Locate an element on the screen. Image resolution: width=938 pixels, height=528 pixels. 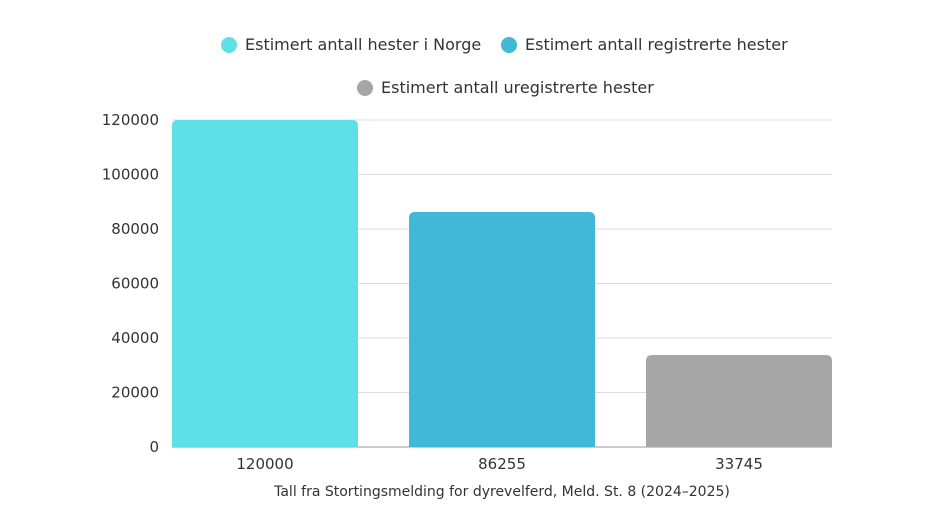
y-tick-label: 100000 is located at coordinates (130, 175).